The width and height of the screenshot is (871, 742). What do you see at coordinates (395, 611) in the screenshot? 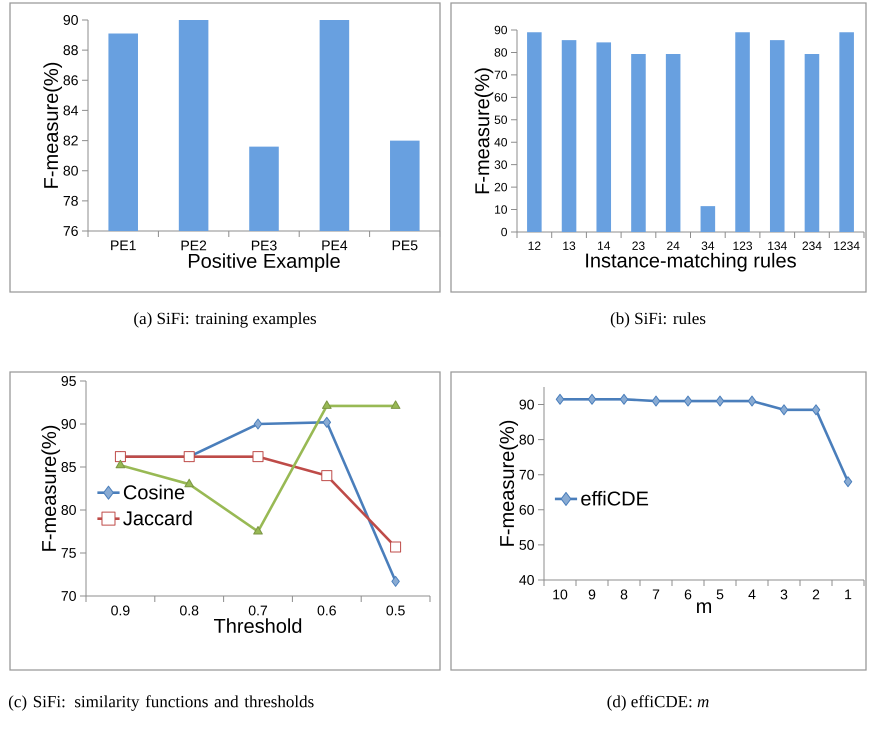
I see `x-tick-label: 0.5` at bounding box center [395, 611].